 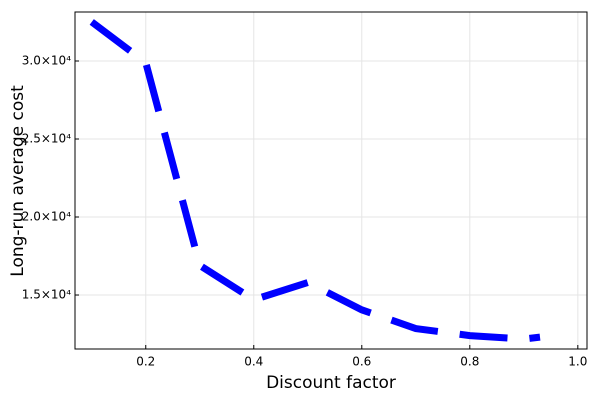 I want to click on x-tick-label: 0.4, so click(x=253, y=362).